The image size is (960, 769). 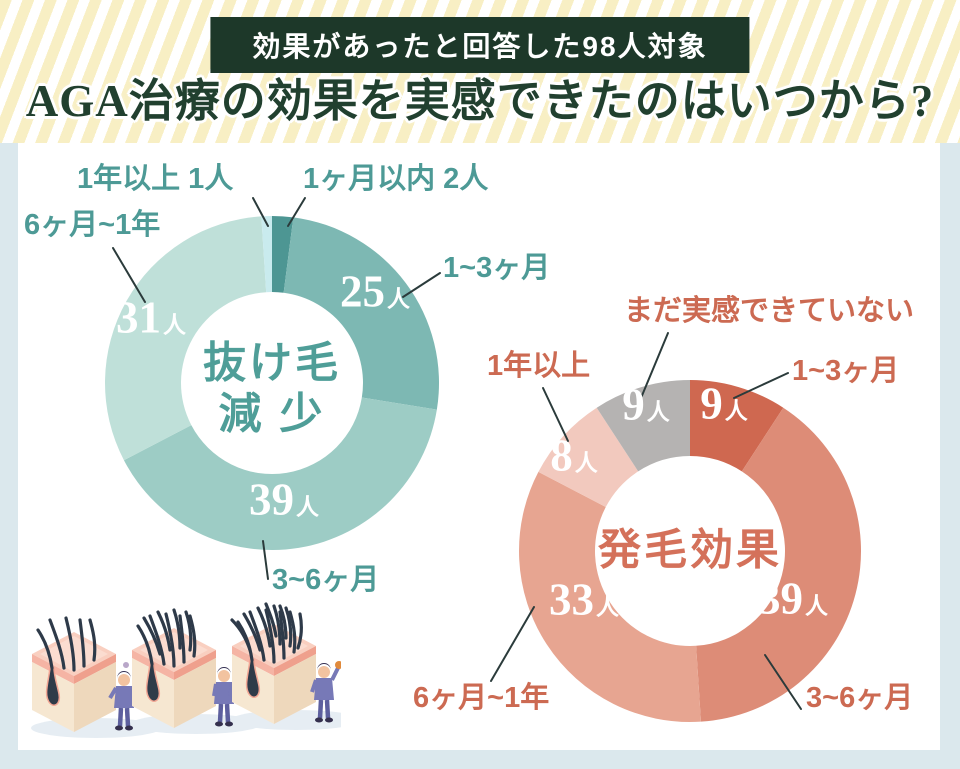 I want to click on slice-value-6m-1y-right: 33人, so click(x=584, y=599).